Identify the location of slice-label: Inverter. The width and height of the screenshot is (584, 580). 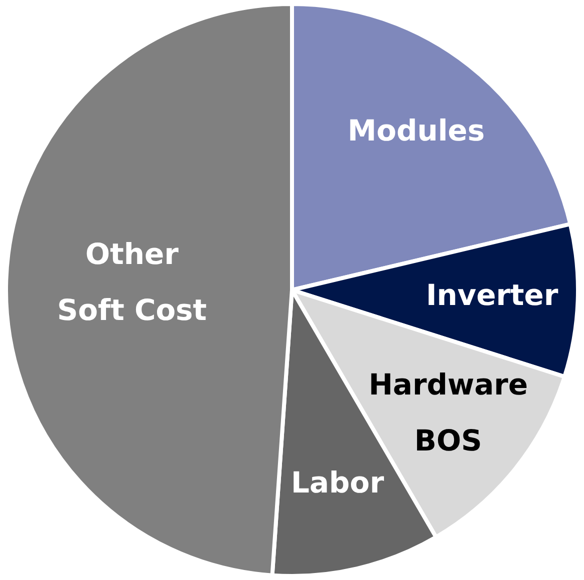
(492, 295).